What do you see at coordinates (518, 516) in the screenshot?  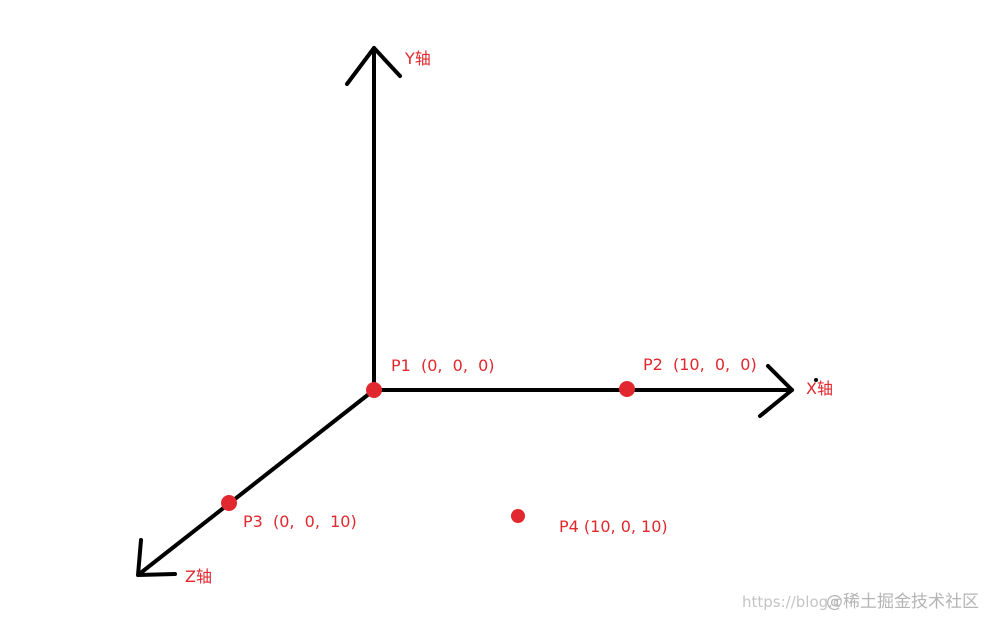 I see `point-p4` at bounding box center [518, 516].